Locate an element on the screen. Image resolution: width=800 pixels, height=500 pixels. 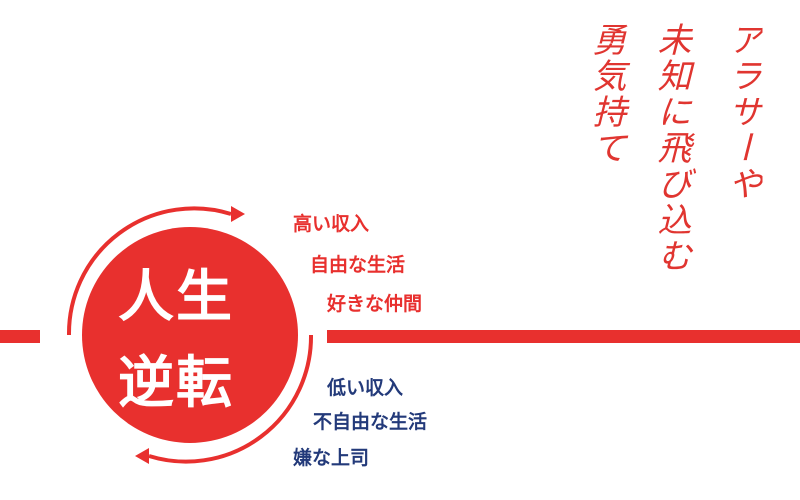
cycle-arrowhead-bottom is located at coordinates (142, 456).